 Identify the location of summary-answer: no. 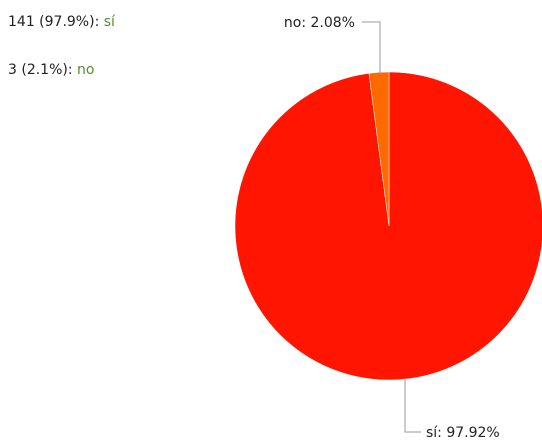
(85, 70).